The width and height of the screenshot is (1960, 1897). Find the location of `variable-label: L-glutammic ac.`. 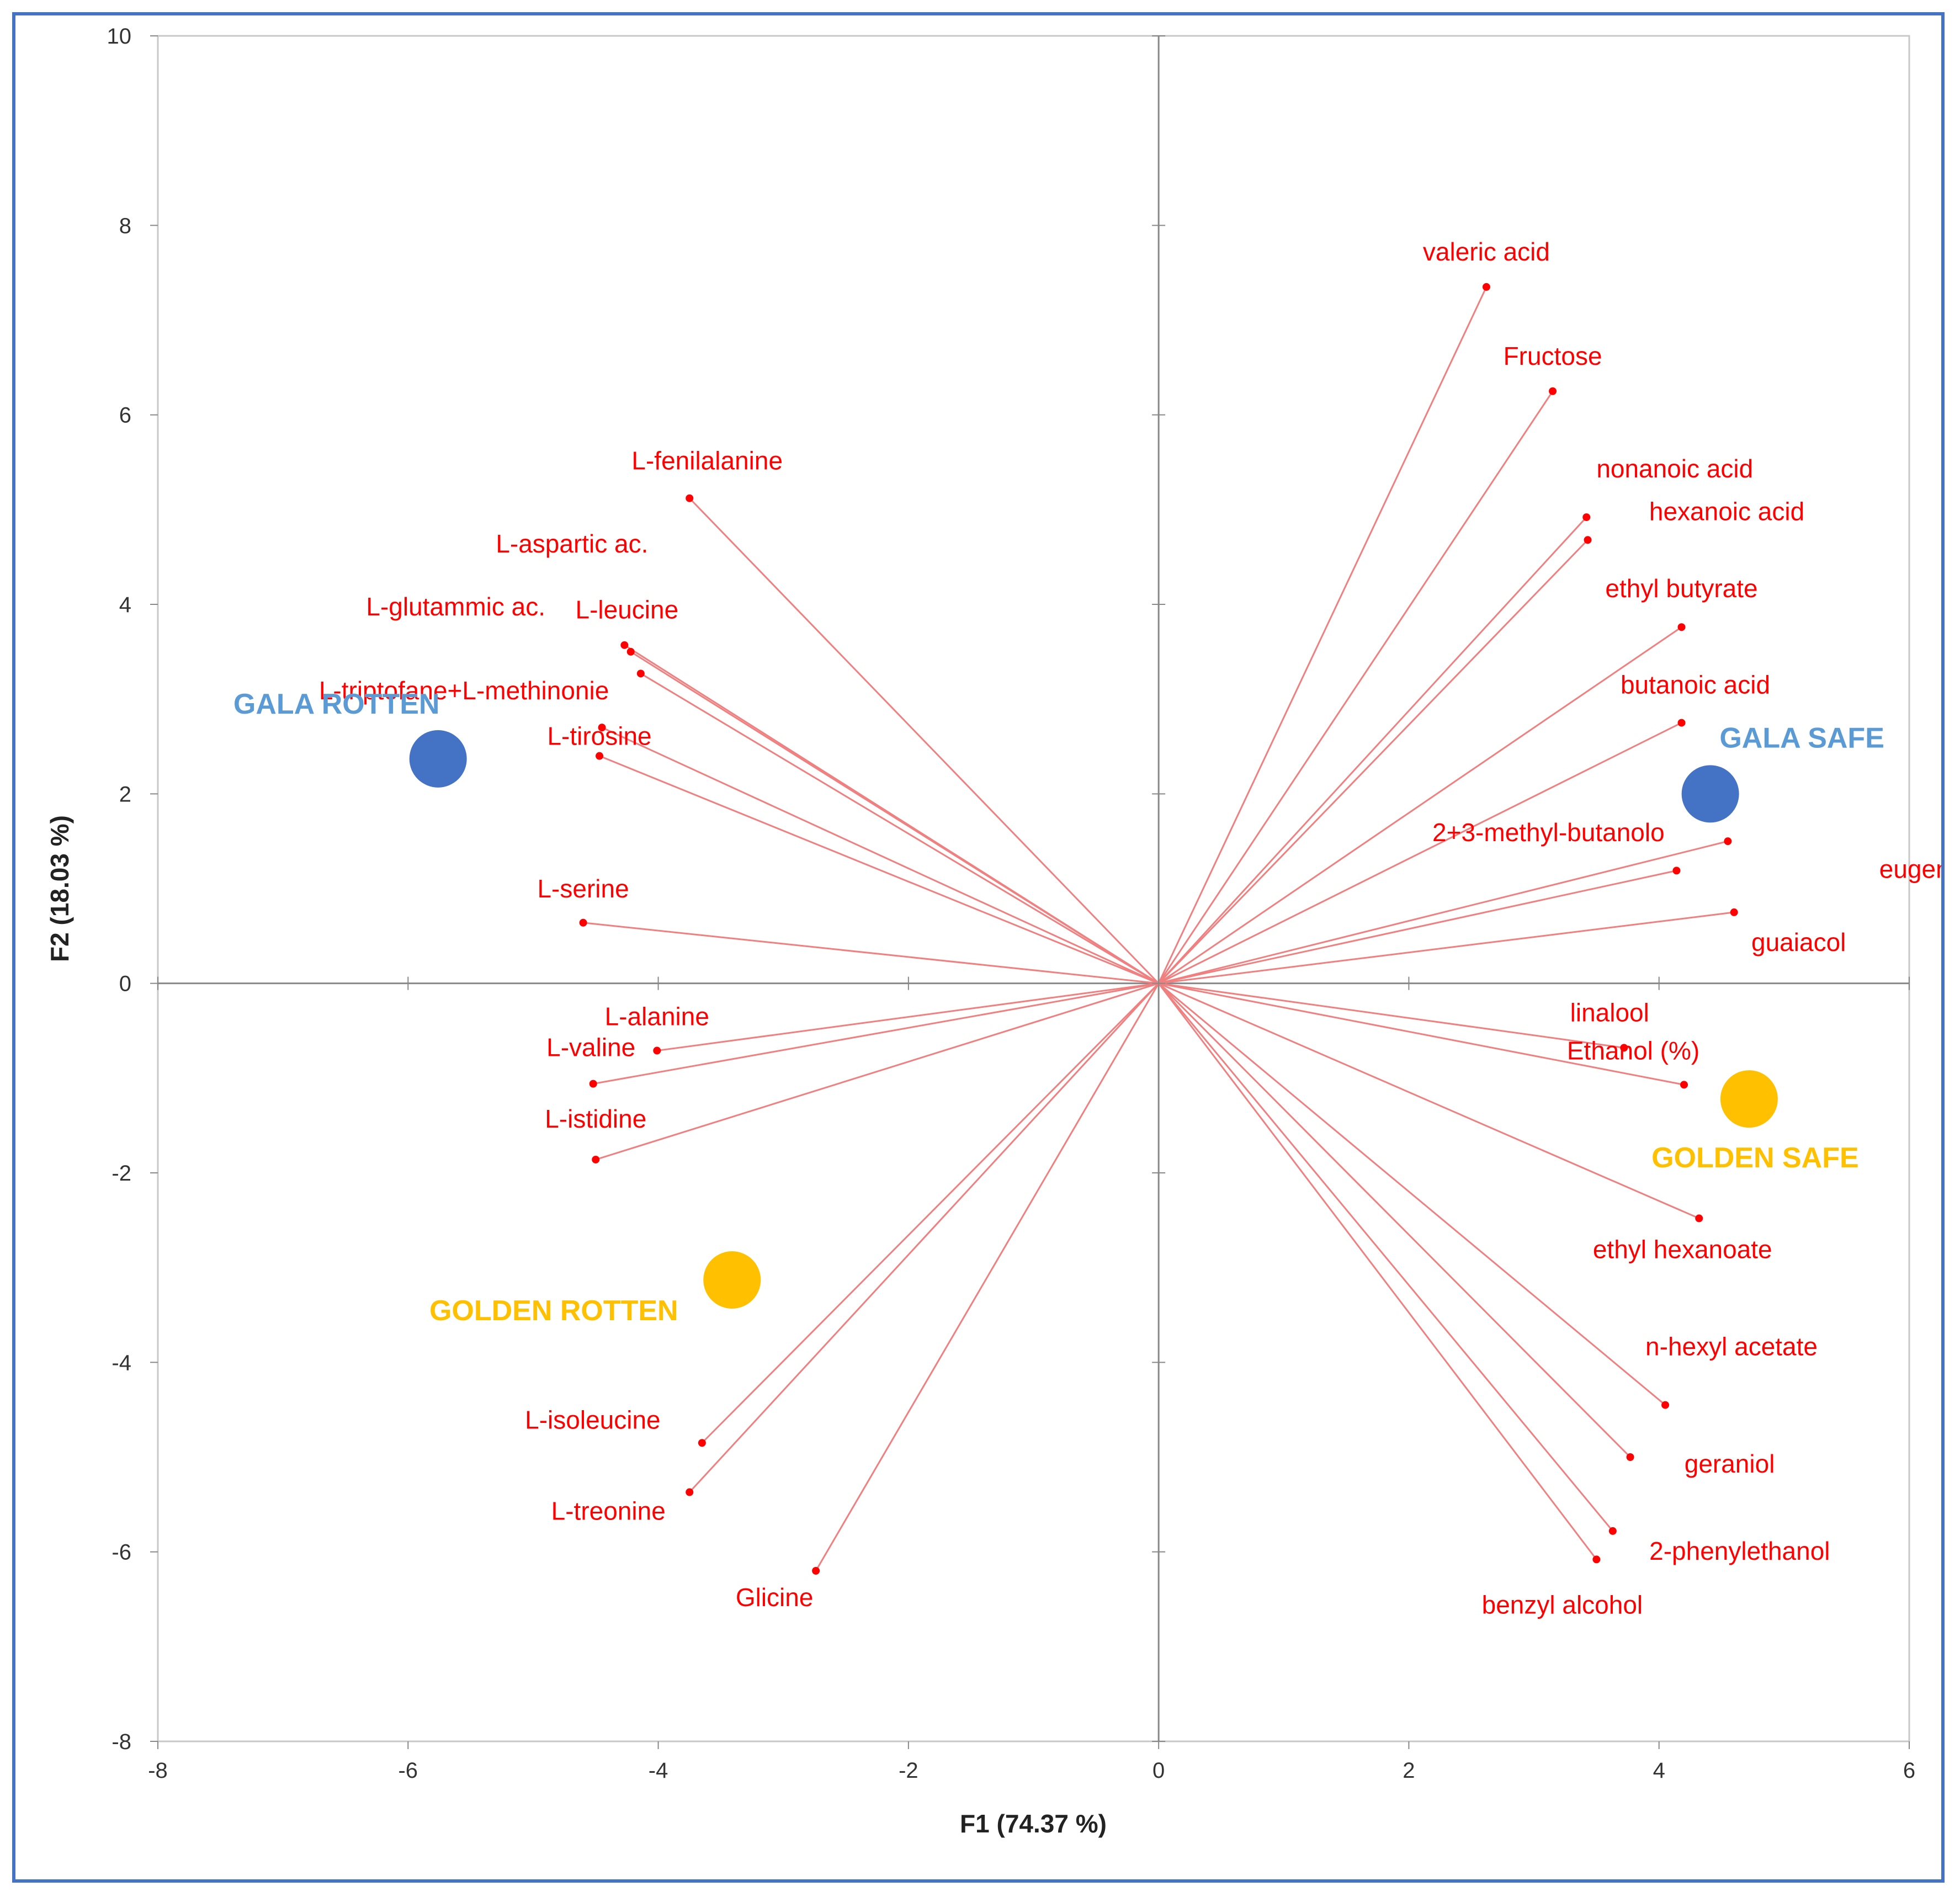

variable-label: L-glutammic ac. is located at coordinates (455, 607).